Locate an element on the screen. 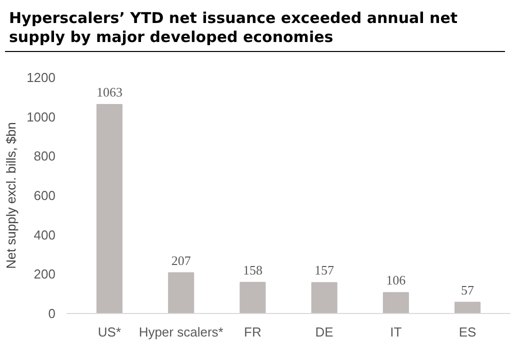 The height and width of the screenshot is (357, 520). x-tick-label: US* is located at coordinates (110, 332).